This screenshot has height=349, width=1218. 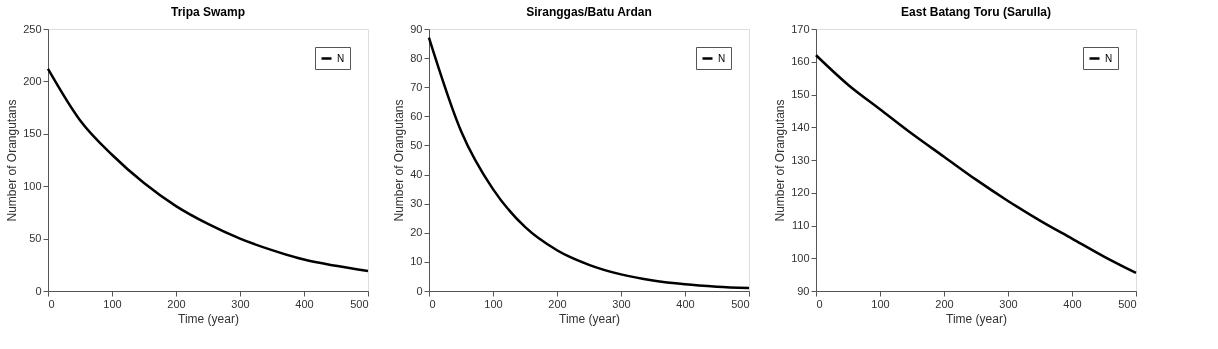 What do you see at coordinates (800, 225) in the screenshot?
I see `y-tick-label: 110` at bounding box center [800, 225].